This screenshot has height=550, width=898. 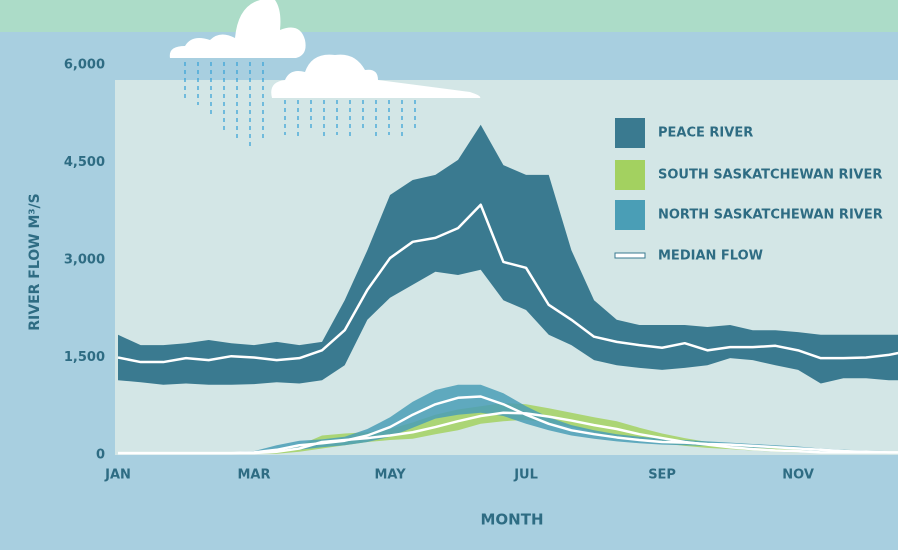 What do you see at coordinates (705, 133) in the screenshot?
I see `legend-label: PEACE RIVER` at bounding box center [705, 133].